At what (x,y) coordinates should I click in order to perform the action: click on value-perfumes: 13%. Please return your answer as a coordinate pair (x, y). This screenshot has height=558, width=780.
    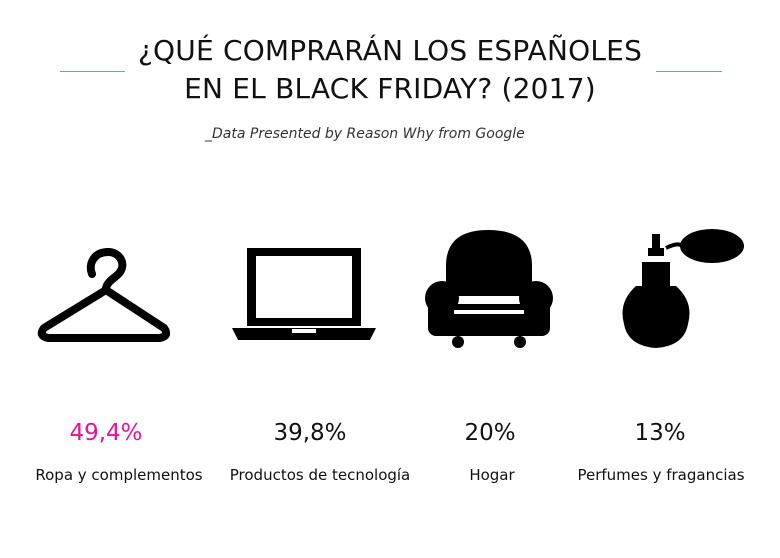
    Looking at the image, I should click on (660, 433).